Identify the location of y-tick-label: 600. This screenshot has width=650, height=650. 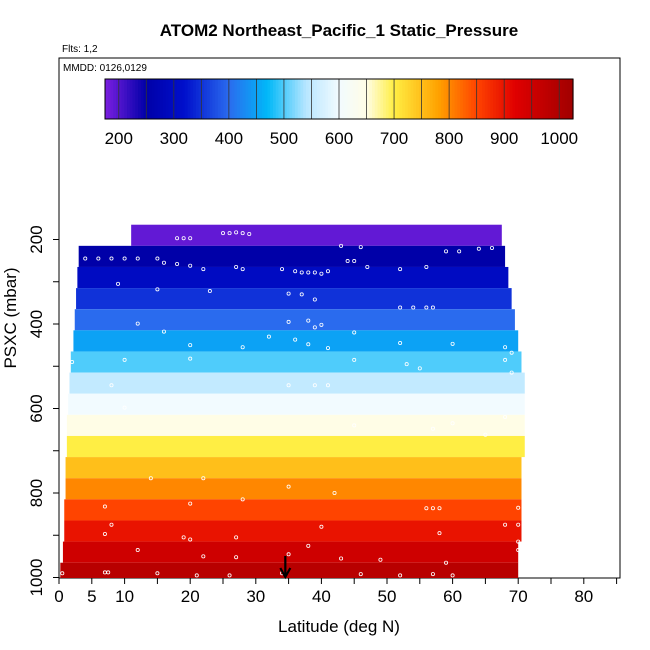
(36, 408).